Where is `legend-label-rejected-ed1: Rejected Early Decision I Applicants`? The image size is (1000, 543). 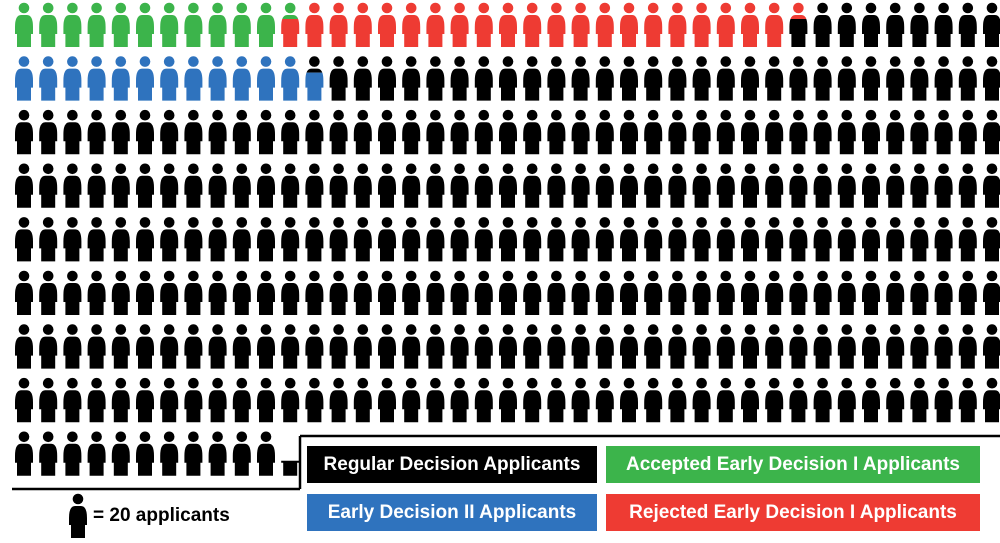 legend-label-rejected-ed1: Rejected Early Decision I Applicants is located at coordinates (793, 512).